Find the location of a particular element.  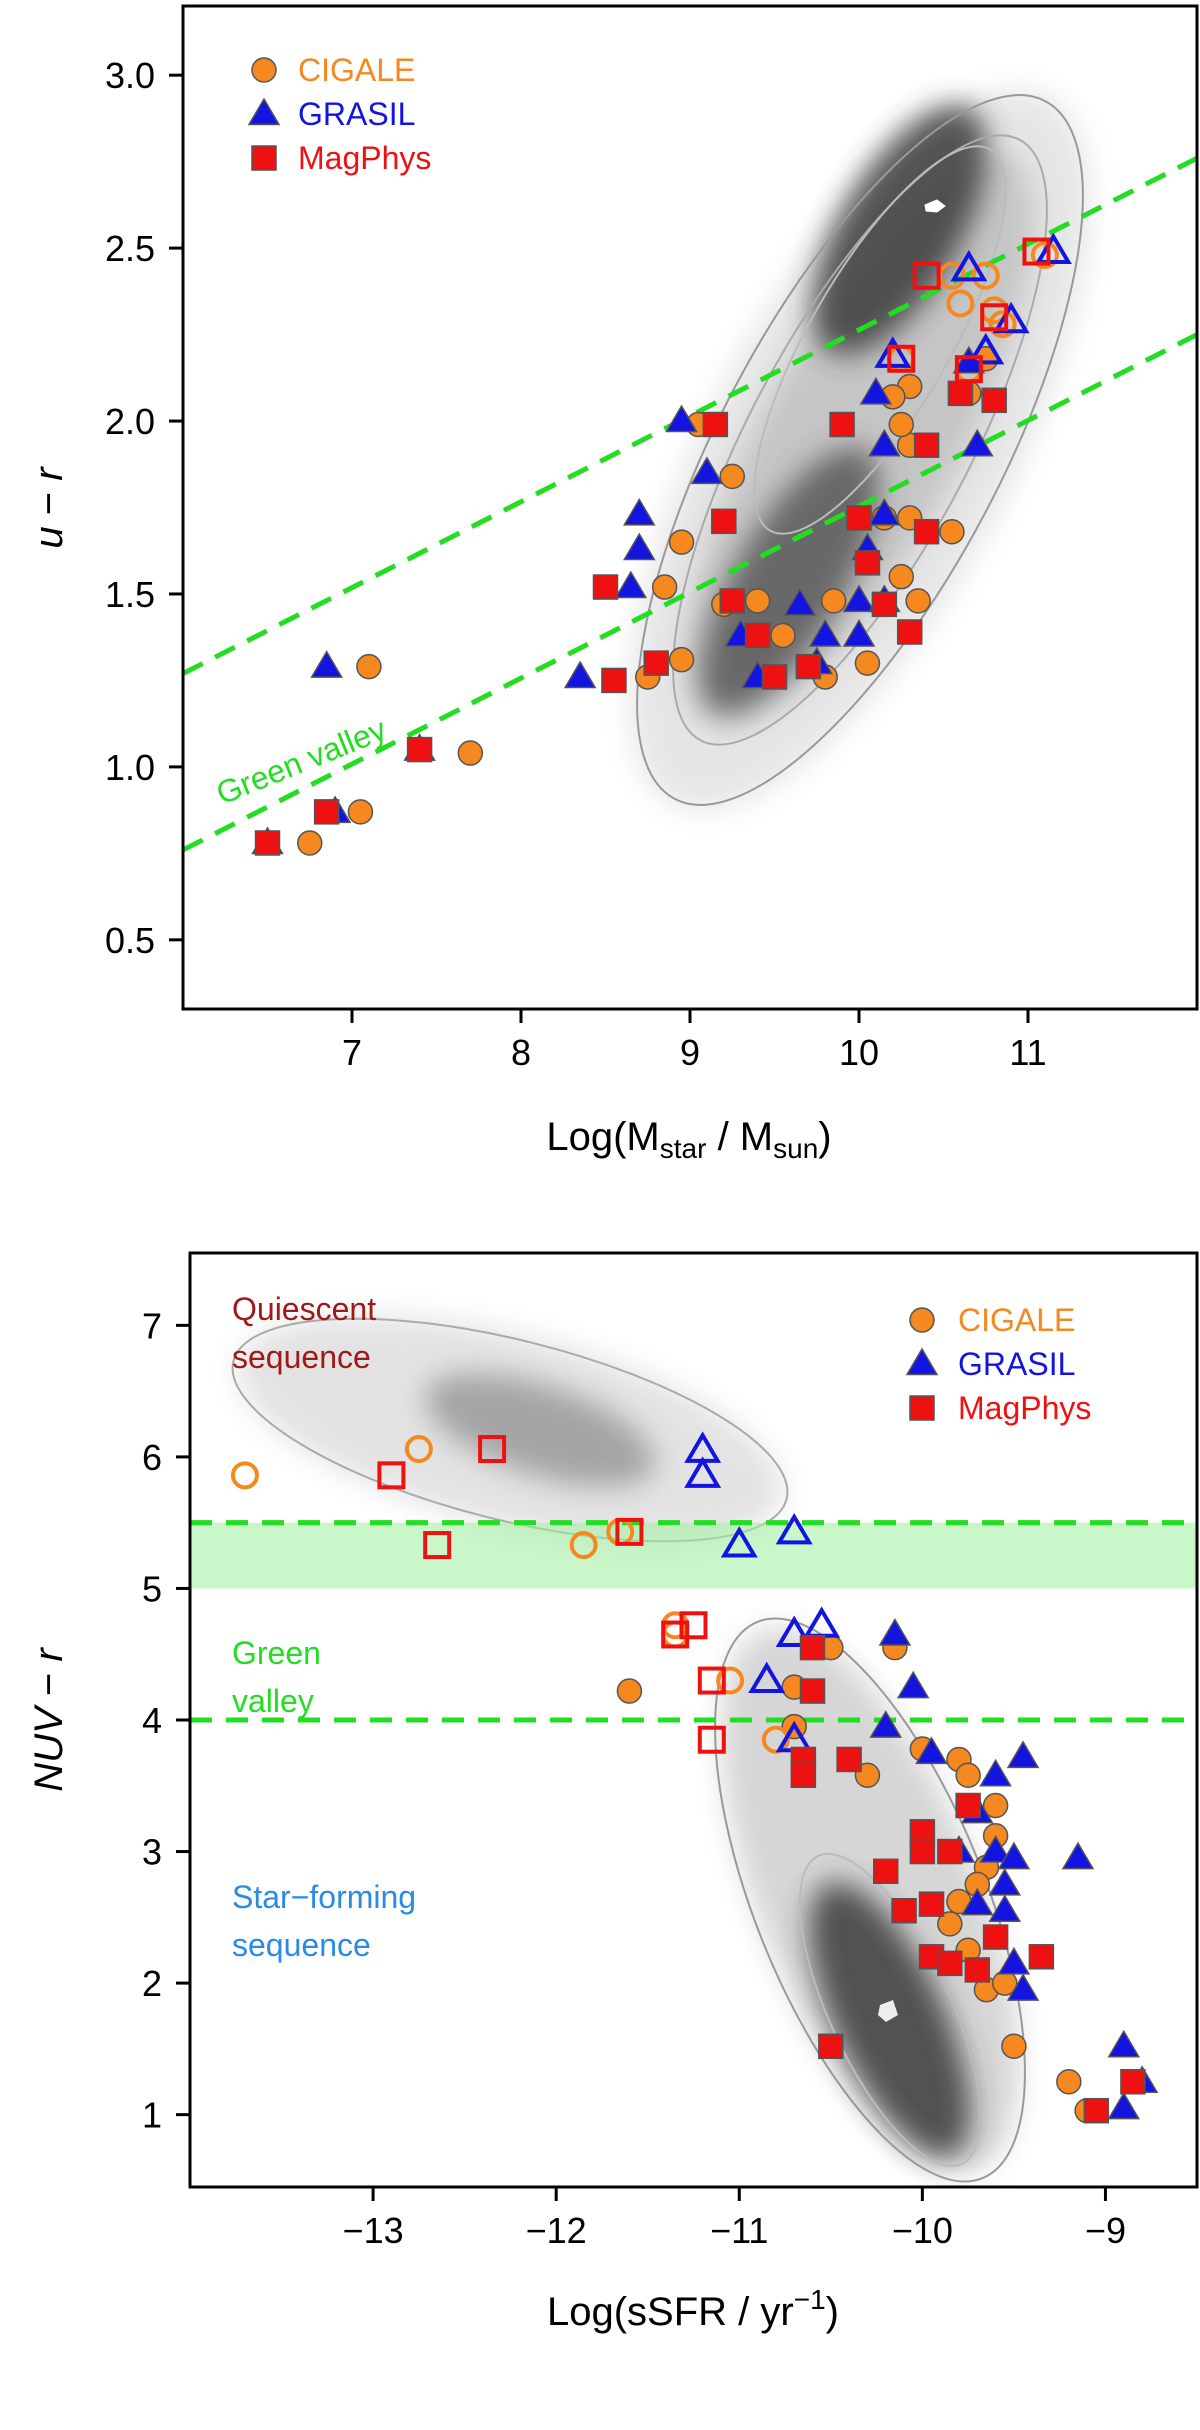

density-core-lower is located at coordinates (890, 2020).